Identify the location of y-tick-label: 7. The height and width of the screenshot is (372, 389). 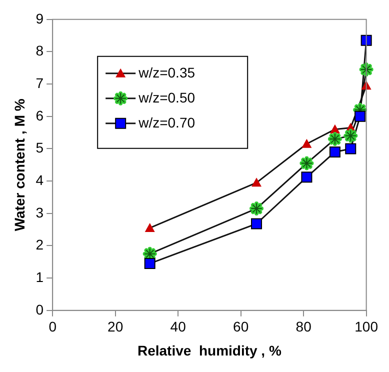
(40, 82).